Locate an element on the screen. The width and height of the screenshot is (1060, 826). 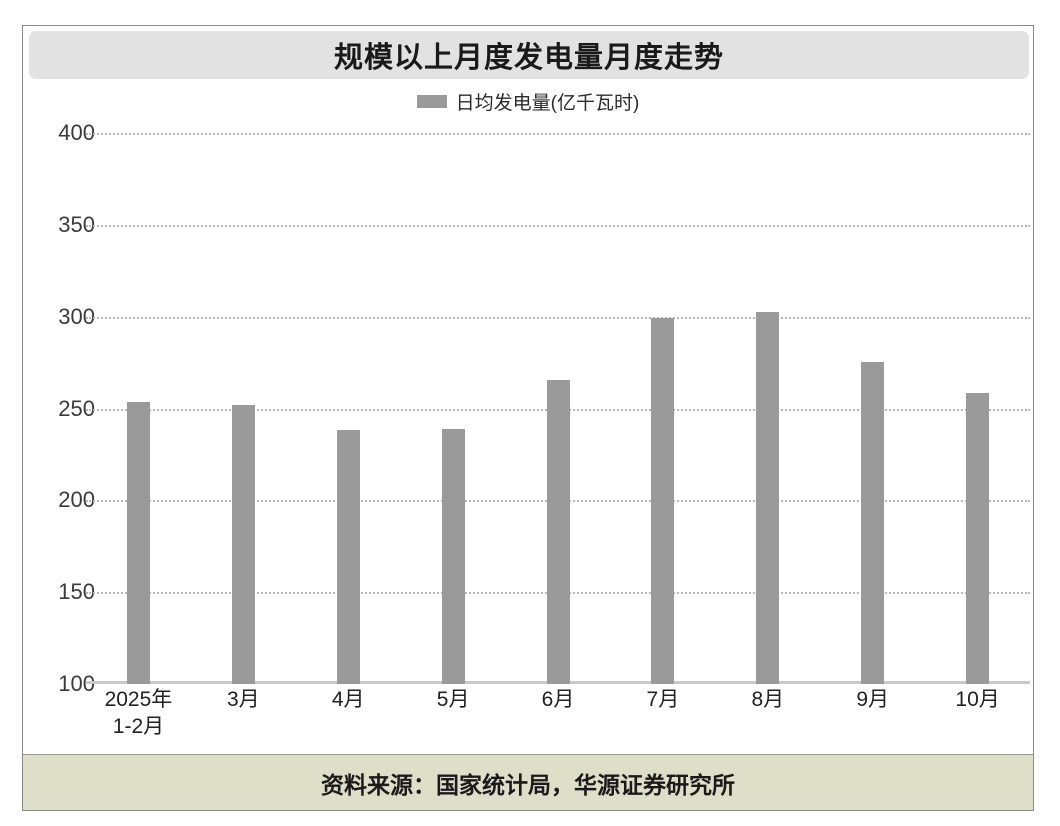
x-tick-label: 8月 is located at coordinates (768, 699).